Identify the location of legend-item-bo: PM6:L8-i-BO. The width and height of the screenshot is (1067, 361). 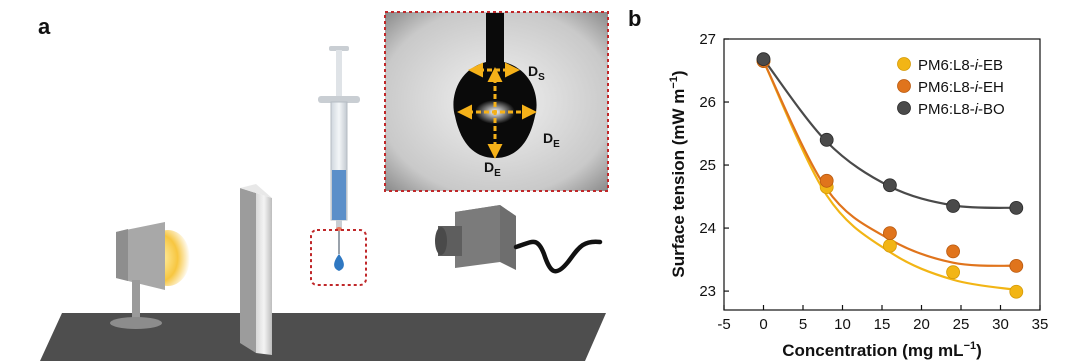
(951, 109).